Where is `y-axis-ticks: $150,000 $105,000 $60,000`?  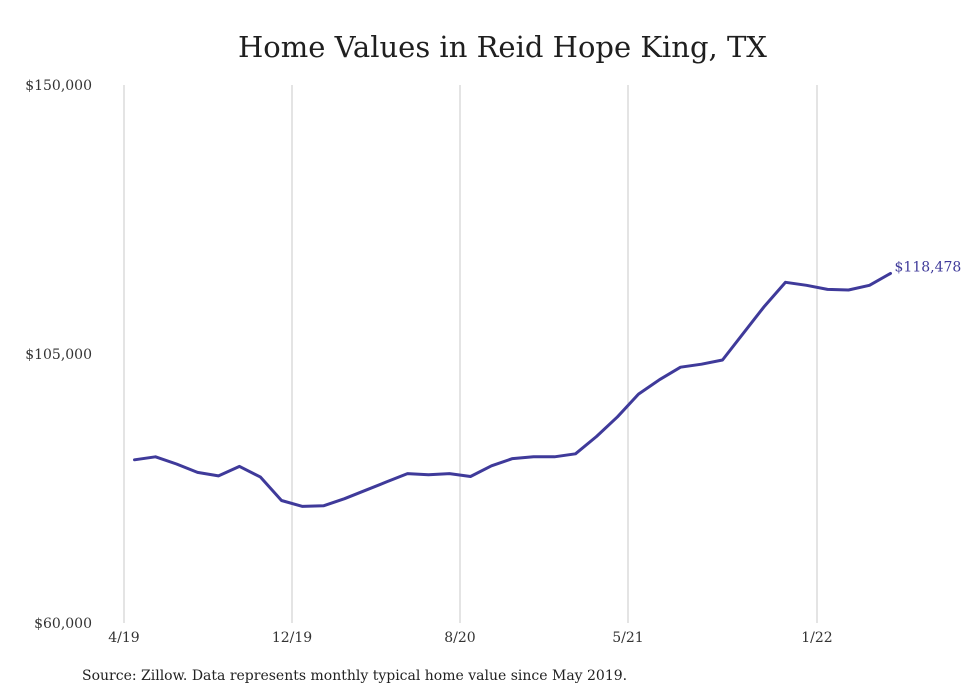
y-axis-ticks: $150,000 $105,000 $60,000 is located at coordinates (58, 355).